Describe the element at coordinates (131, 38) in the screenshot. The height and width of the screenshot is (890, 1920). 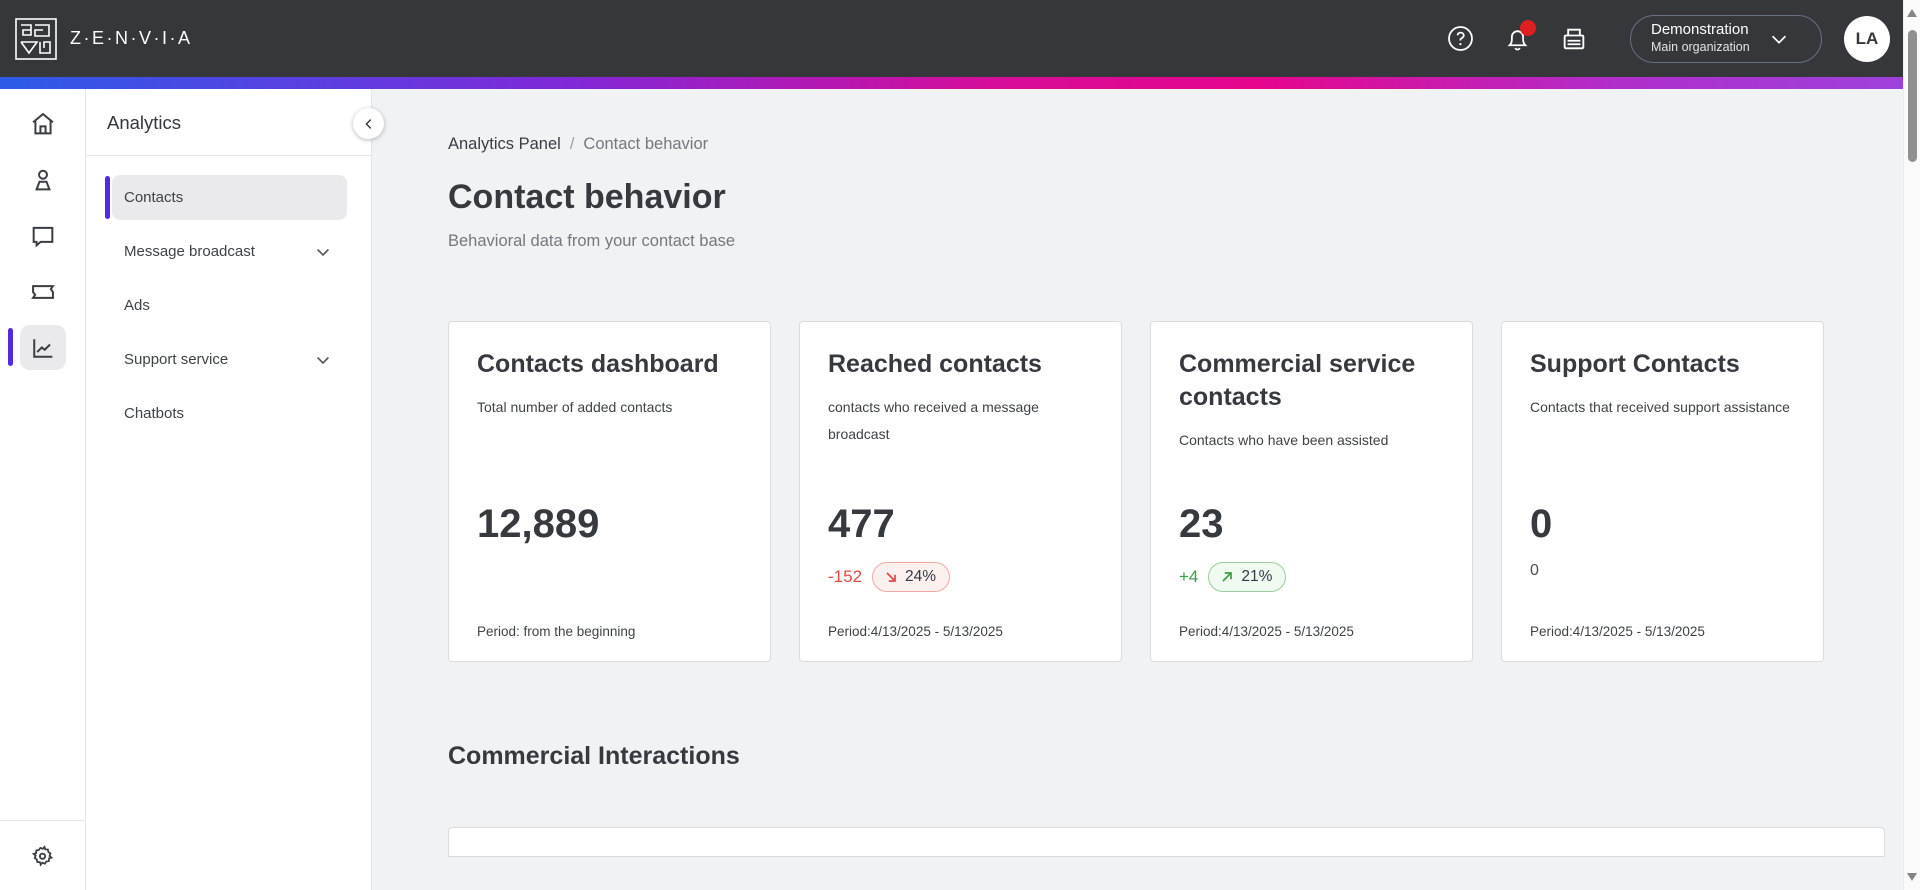
I see `brand-text: Z·E·N·V·I·A` at that location.